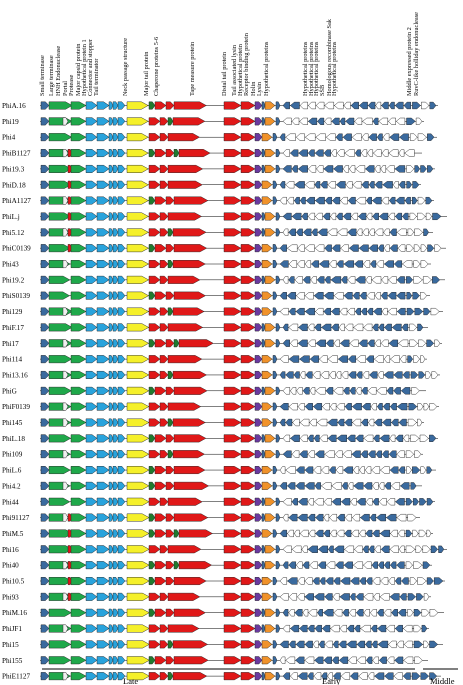 The image size is (463, 685). What do you see at coordinates (12, 471) in the screenshot?
I see `phage-name: PhiL.6` at bounding box center [12, 471].